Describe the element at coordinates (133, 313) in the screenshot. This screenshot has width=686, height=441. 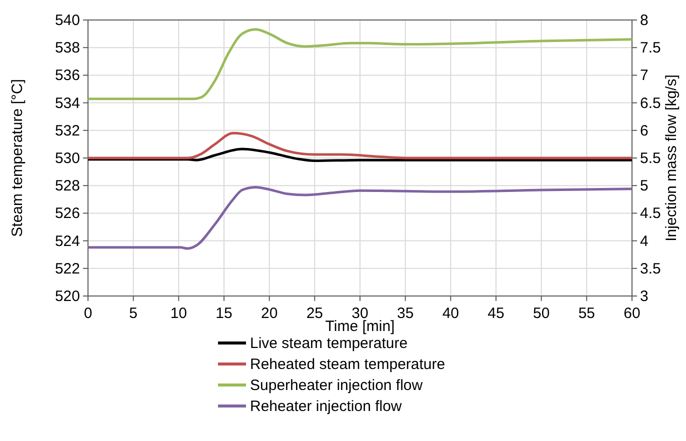
I see `x-tick-label: 5` at that location.